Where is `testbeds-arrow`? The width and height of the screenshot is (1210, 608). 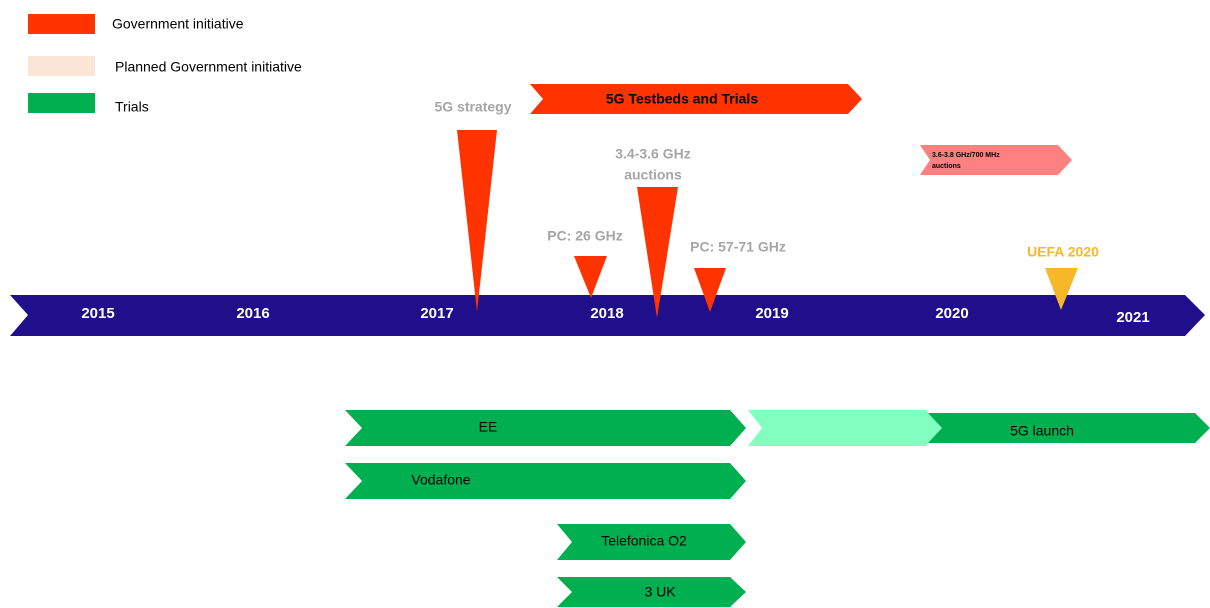
testbeds-arrow is located at coordinates (696, 99).